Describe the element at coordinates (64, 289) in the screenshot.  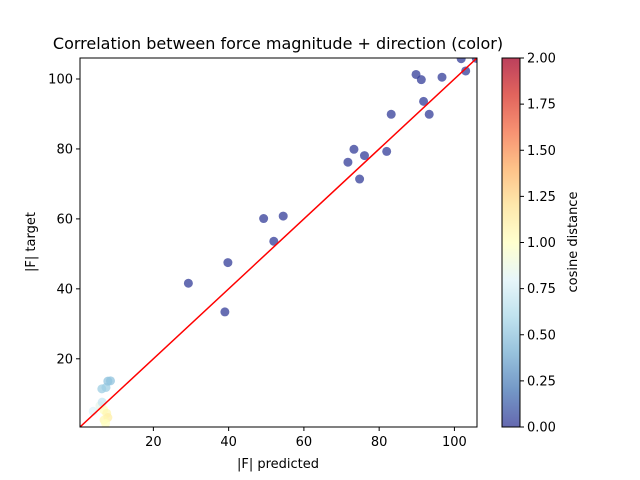
I see `y-tick-label: 40` at that location.